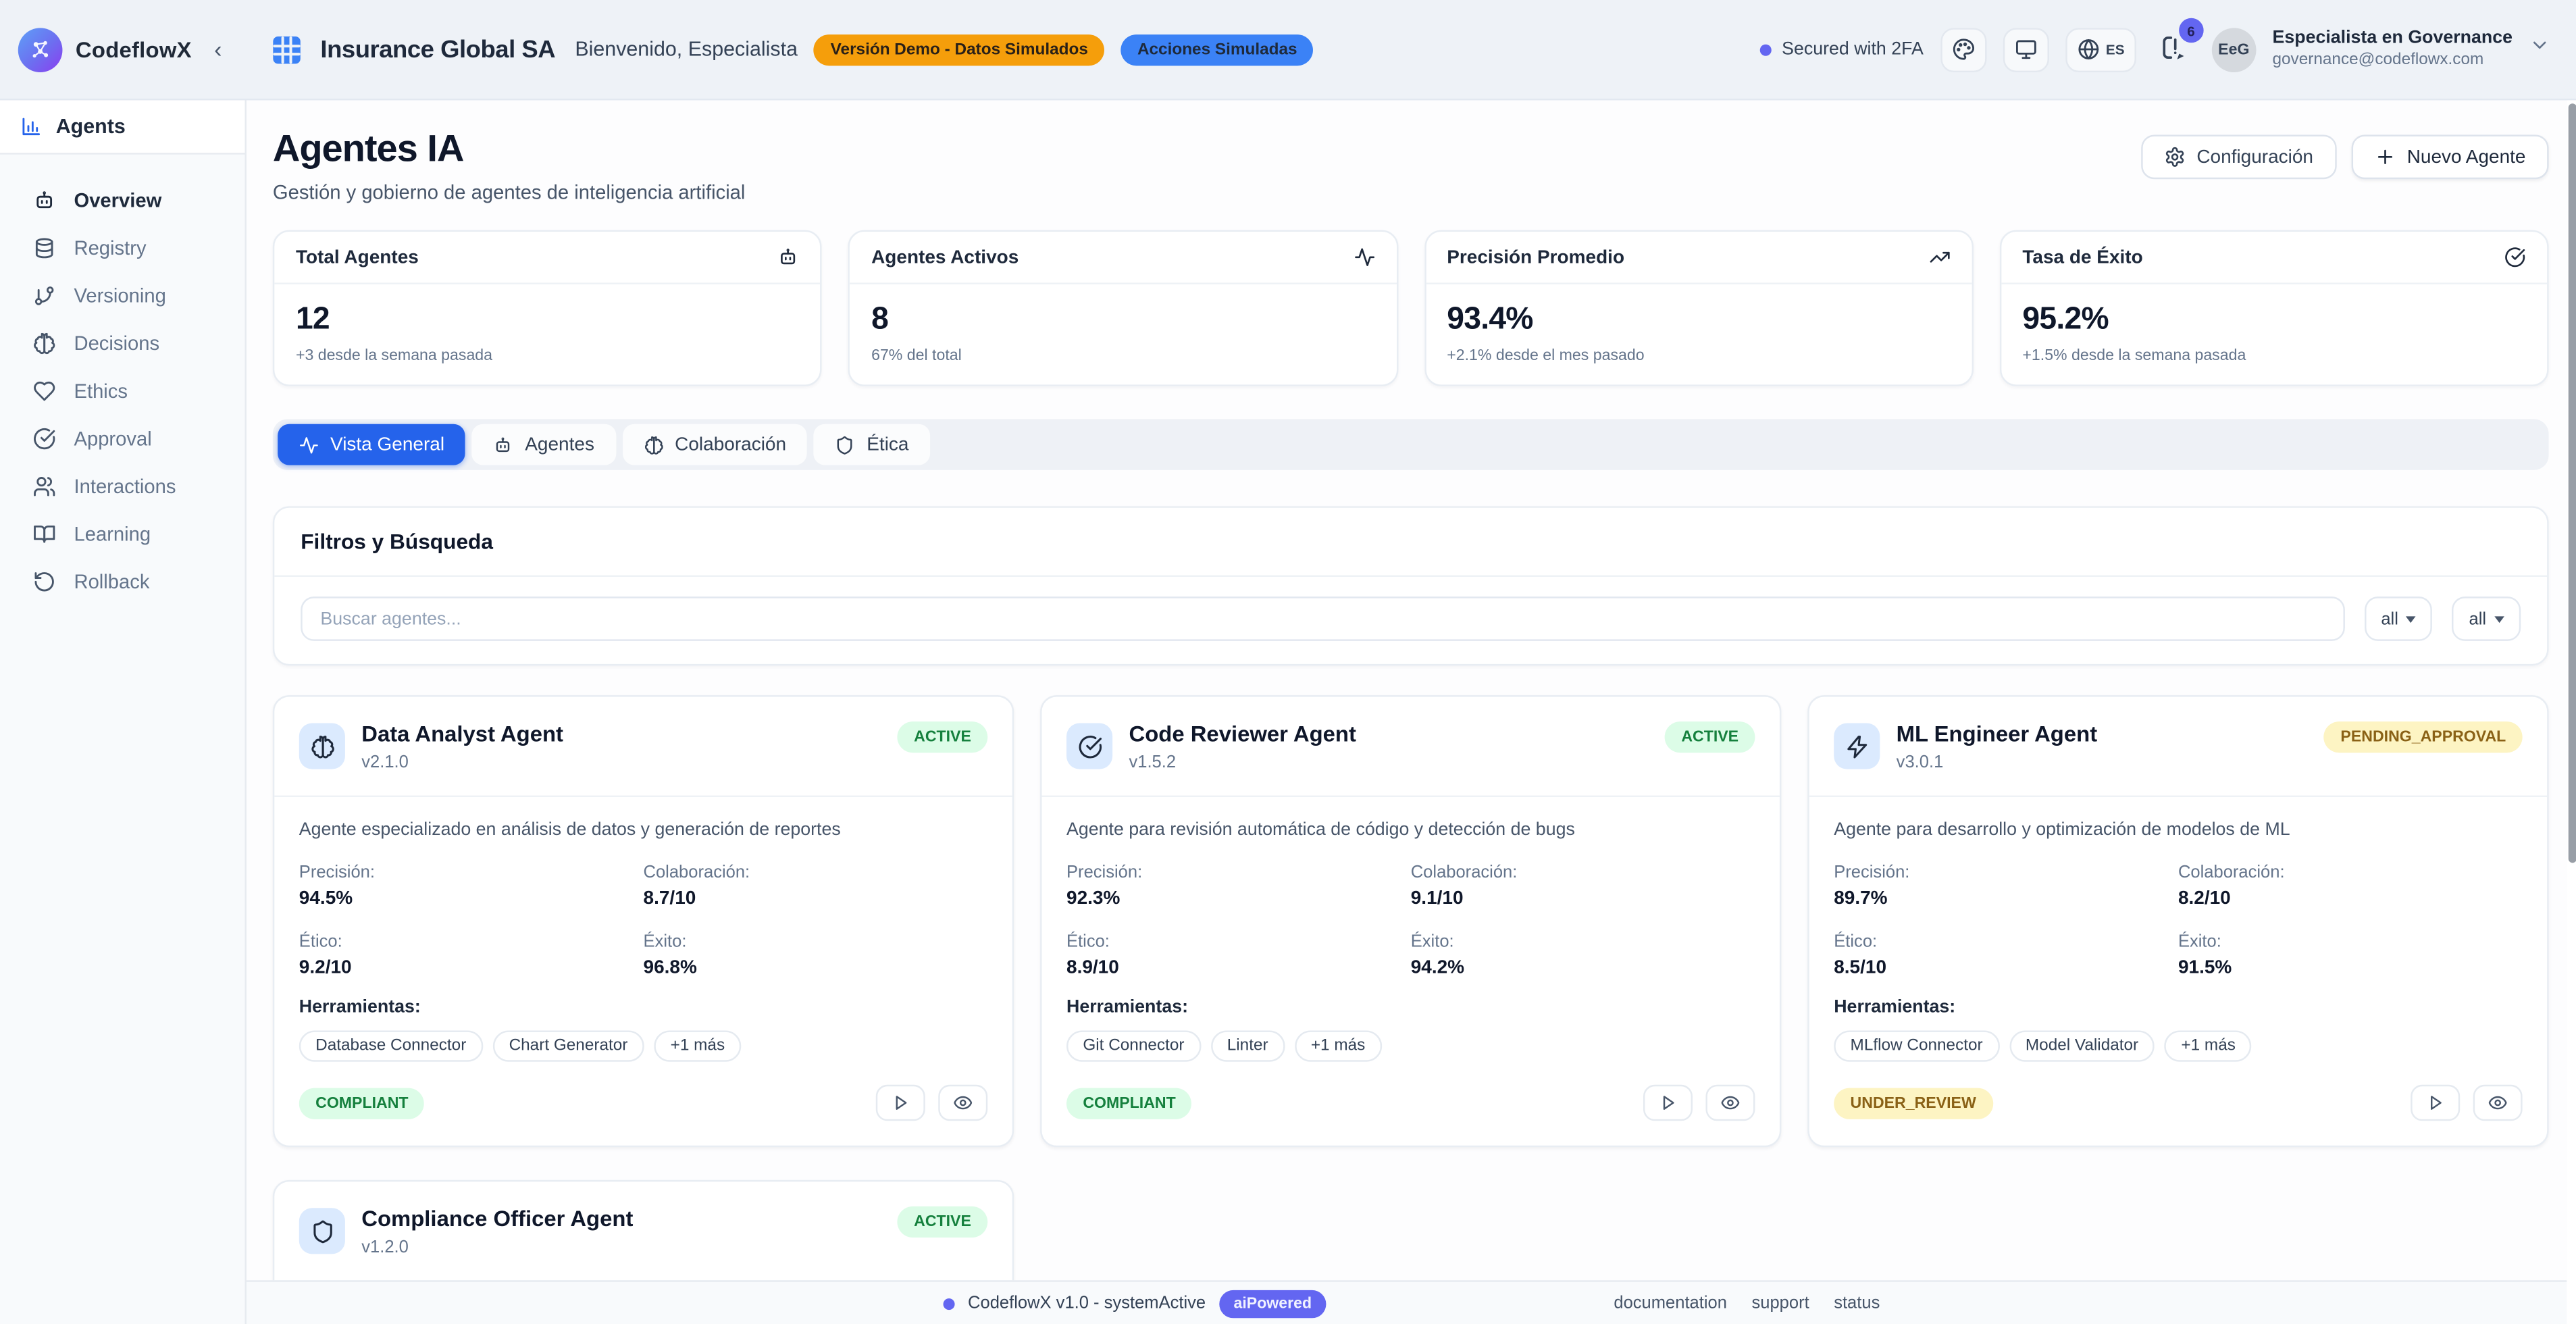 The height and width of the screenshot is (1324, 2576). What do you see at coordinates (122, 200) in the screenshot?
I see `sidebar-item-overview: Overview` at bounding box center [122, 200].